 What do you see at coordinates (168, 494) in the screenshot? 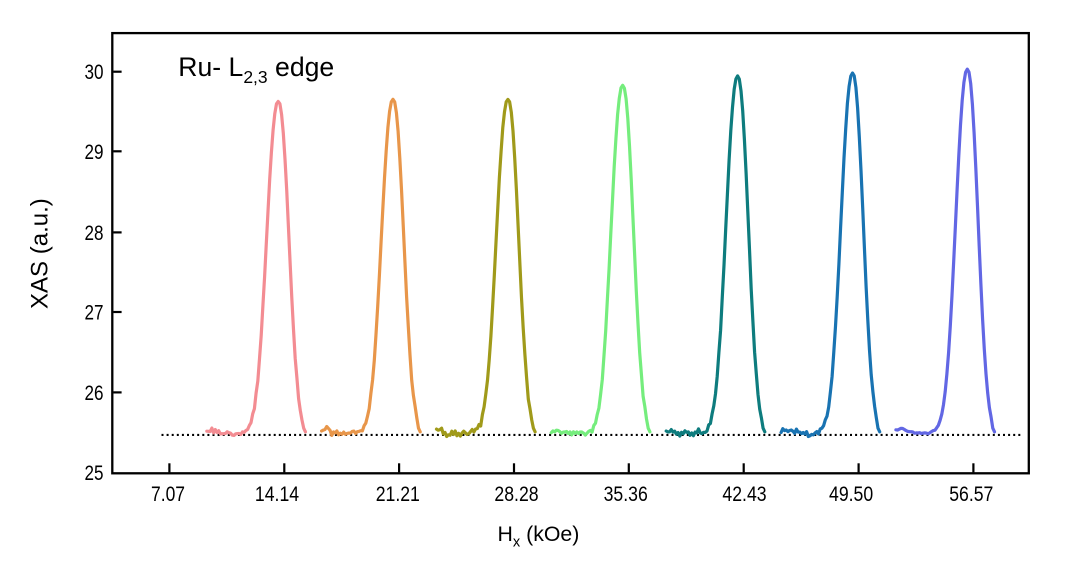
I see `svg-text: 7.07` at bounding box center [168, 494].